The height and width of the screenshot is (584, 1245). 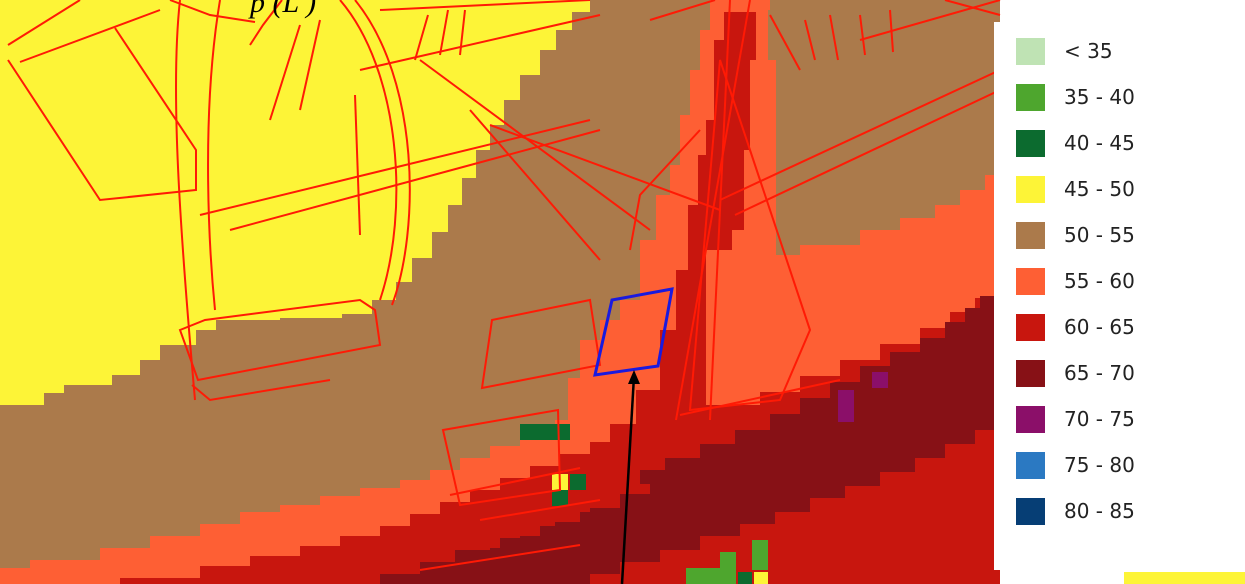 I want to click on legend-label: 55 - 60, so click(x=1099, y=281).